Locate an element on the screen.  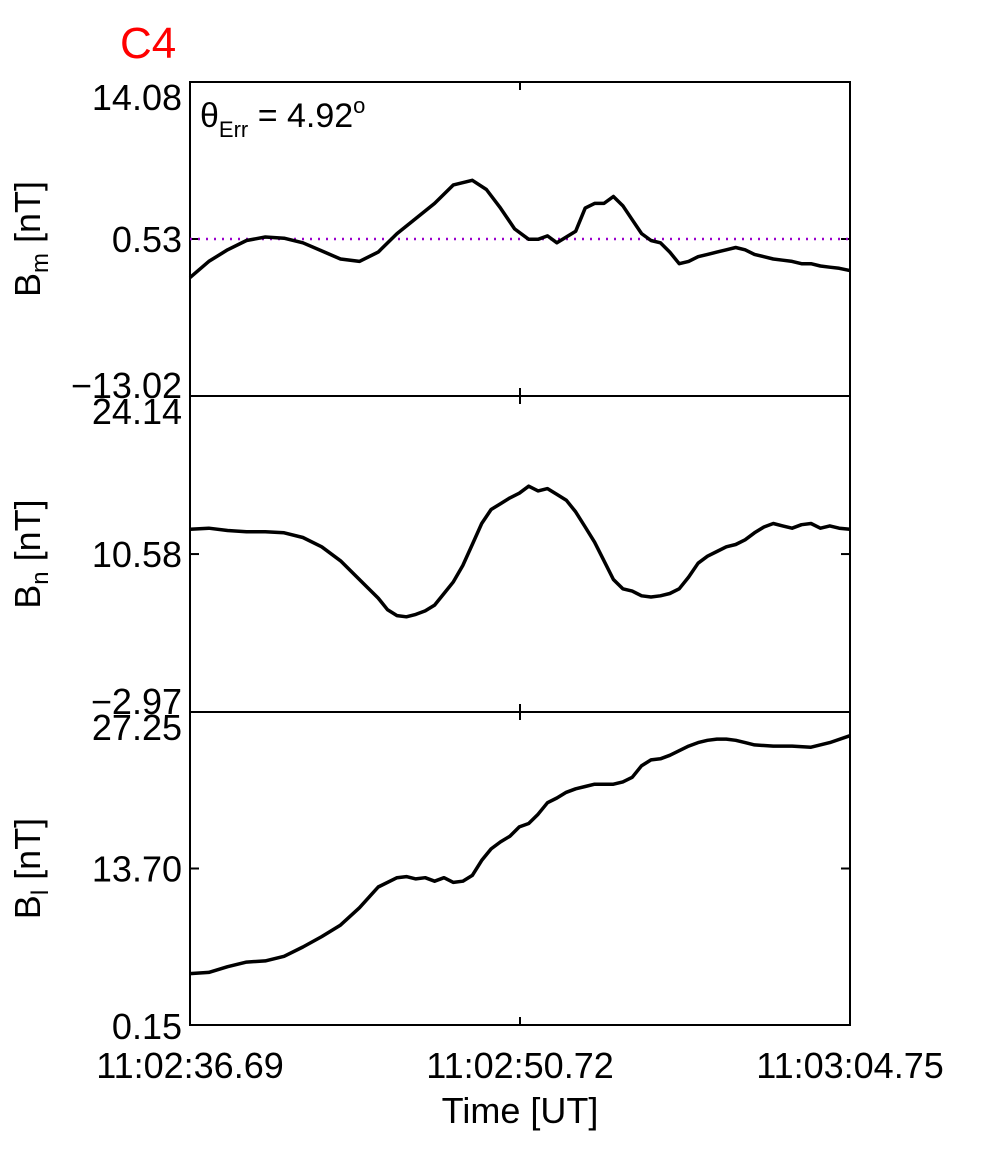
series-line-bl is located at coordinates (520, 855).